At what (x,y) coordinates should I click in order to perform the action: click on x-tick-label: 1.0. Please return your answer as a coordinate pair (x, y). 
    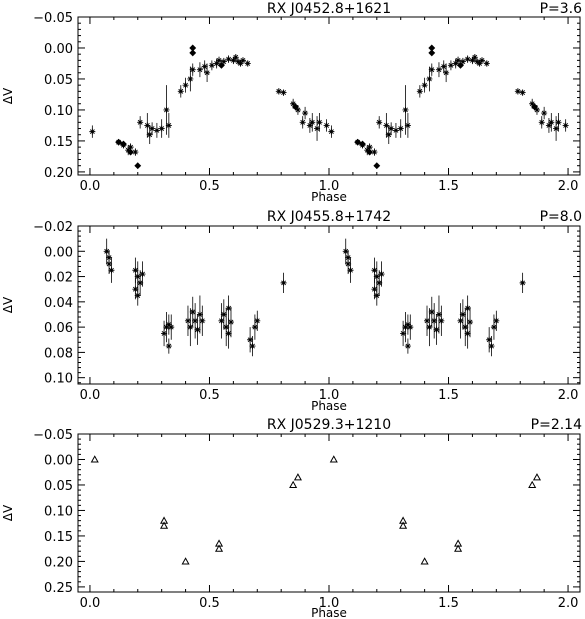
    Looking at the image, I should click on (329, 395).